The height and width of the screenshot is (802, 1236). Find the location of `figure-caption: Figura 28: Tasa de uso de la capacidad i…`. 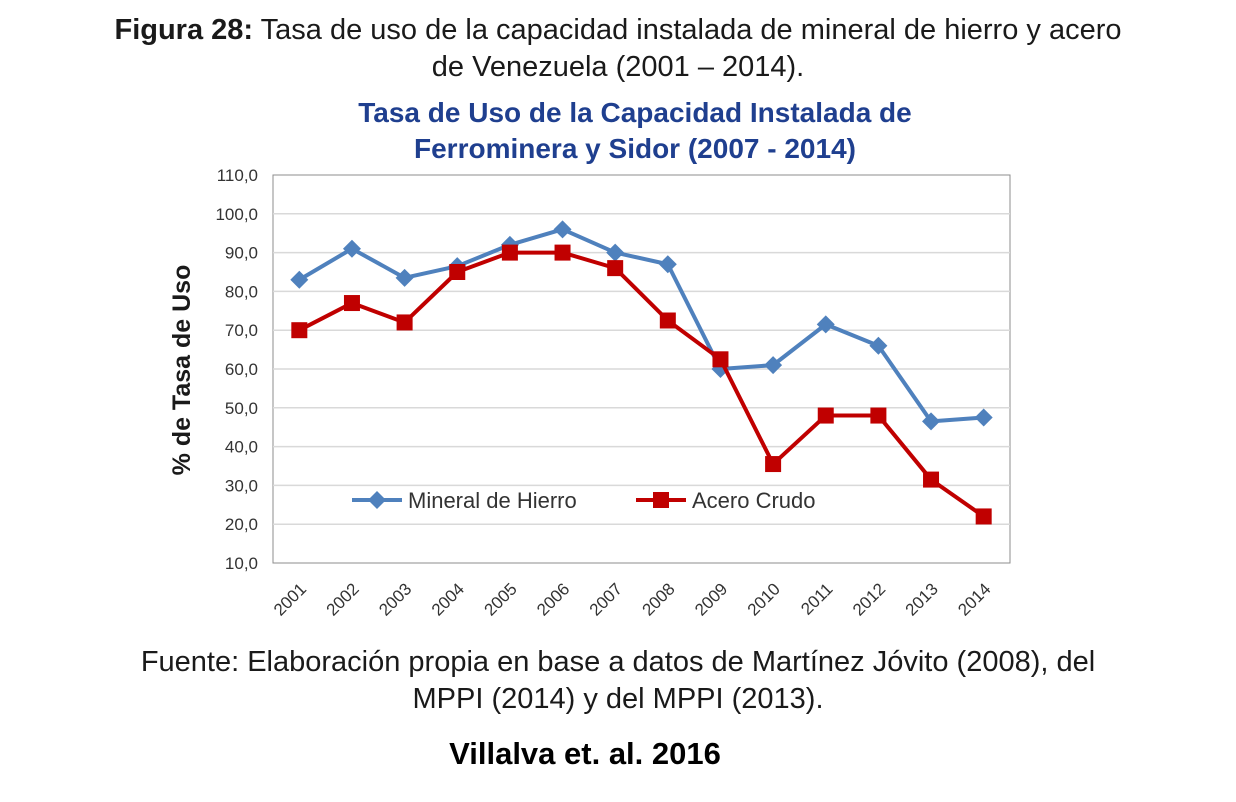

figure-caption: Figura 28: Tasa de uso de la capacidad i… is located at coordinates (618, 49).